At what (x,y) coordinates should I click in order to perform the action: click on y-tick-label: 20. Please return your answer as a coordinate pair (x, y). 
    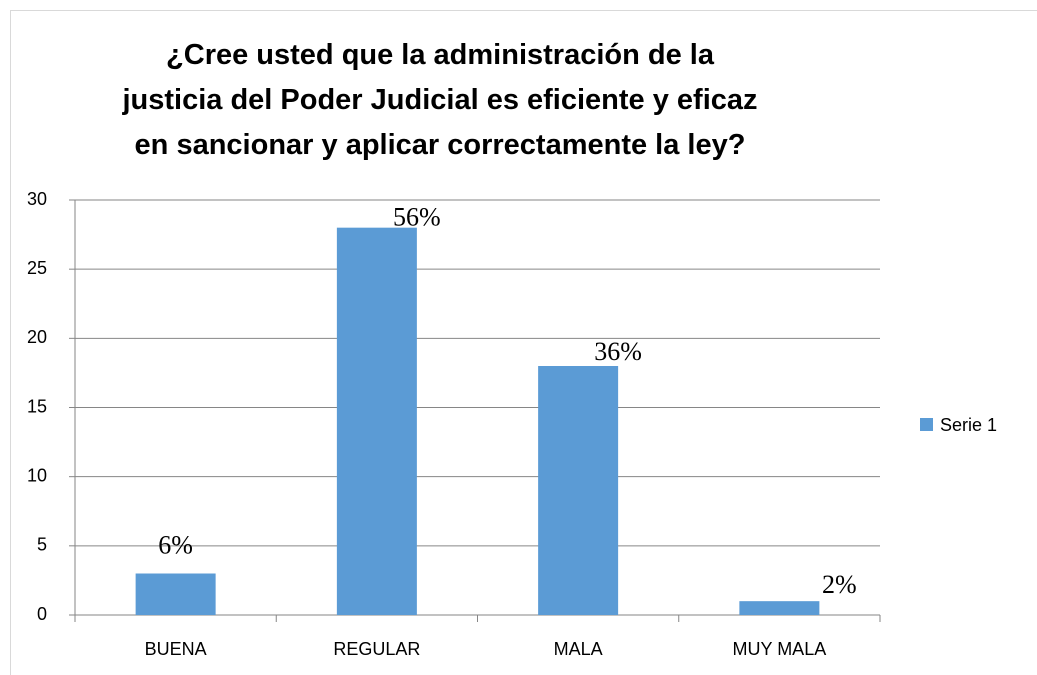
    Looking at the image, I should click on (37, 337).